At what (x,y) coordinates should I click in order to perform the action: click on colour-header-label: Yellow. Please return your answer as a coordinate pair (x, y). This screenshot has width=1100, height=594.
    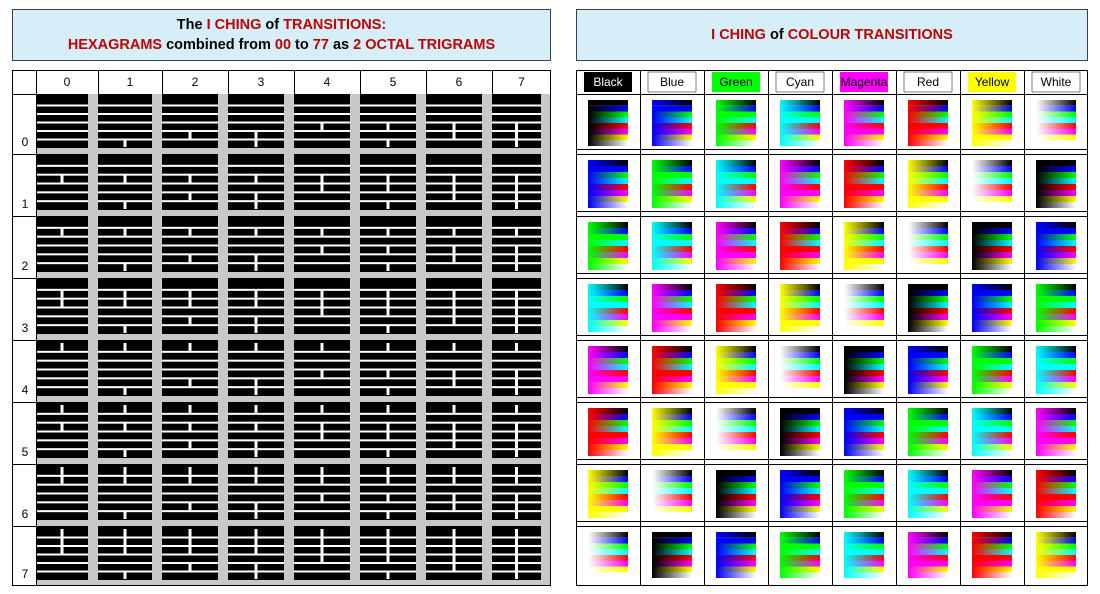
    Looking at the image, I should click on (992, 82).